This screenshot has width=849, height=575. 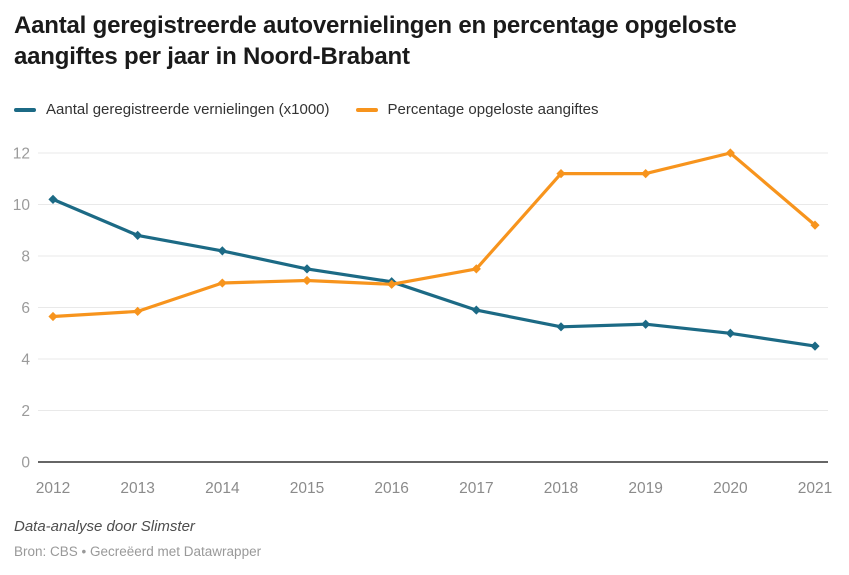 I want to click on y-tick-label: 2, so click(x=25, y=411).